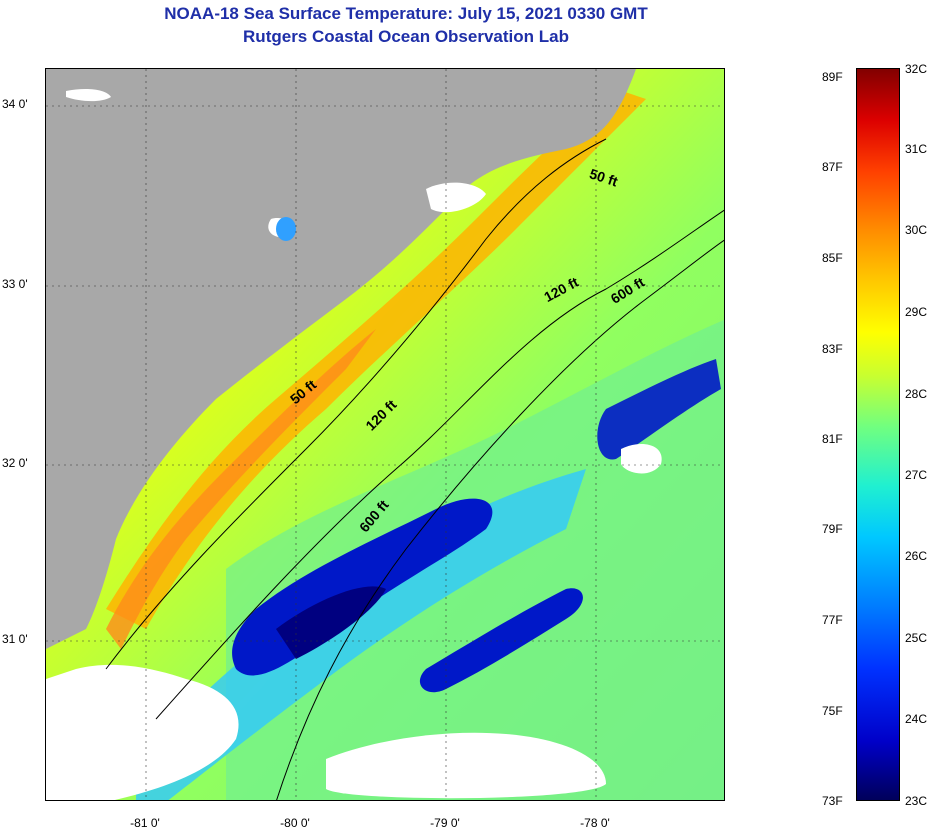 Image resolution: width=936 pixels, height=832 pixels. I want to click on colorbar-c-28: 28C, so click(916, 394).